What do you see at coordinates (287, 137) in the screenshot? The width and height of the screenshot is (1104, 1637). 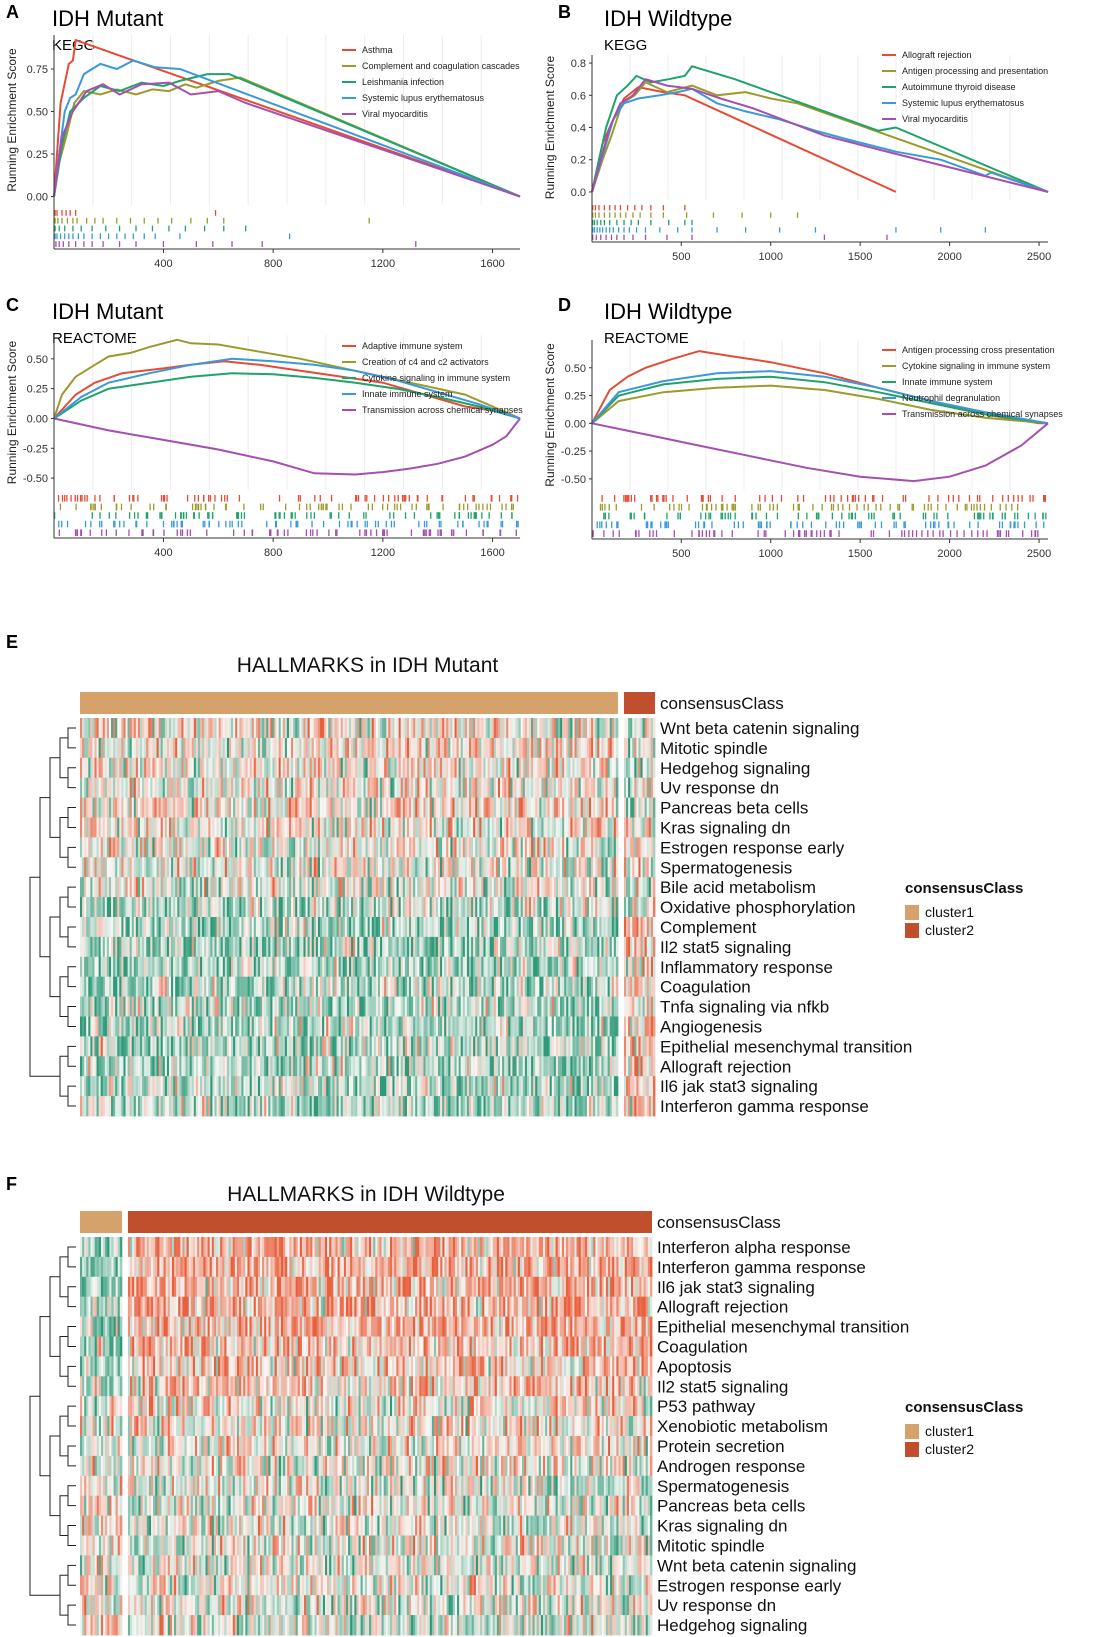 I see `series-line` at bounding box center [287, 137].